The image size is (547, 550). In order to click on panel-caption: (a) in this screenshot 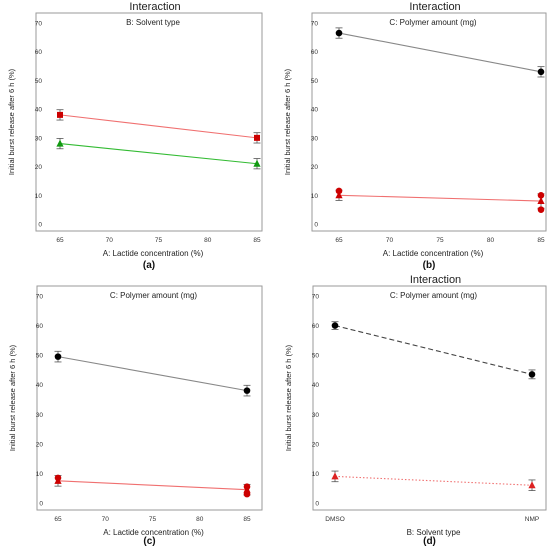, I will do `click(149, 265)`.